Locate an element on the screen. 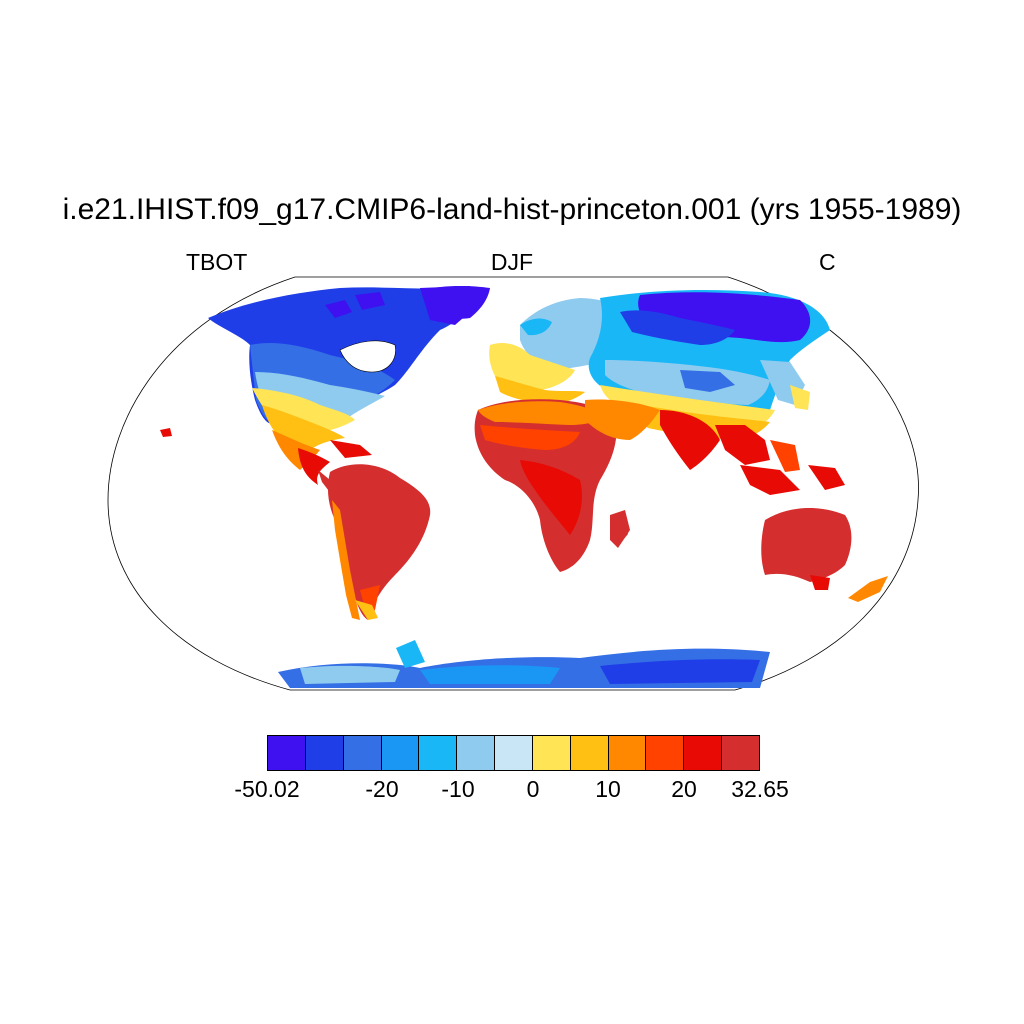  colorbar-tick-label: 32.65 is located at coordinates (760, 789).